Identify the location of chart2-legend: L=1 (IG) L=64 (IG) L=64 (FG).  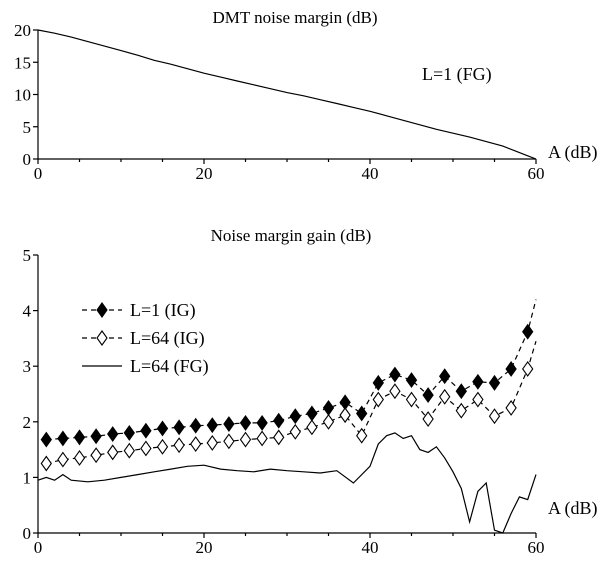
(145, 338).